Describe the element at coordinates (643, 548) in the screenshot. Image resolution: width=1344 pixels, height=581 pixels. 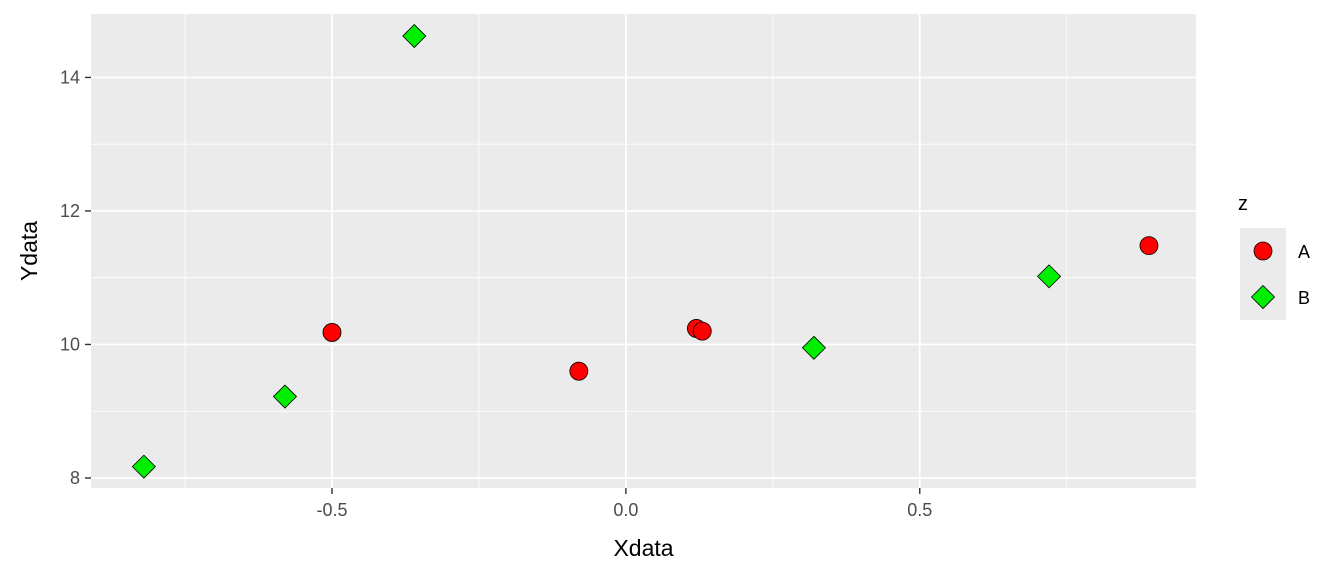
I see `x-axis-title: Xdata` at that location.